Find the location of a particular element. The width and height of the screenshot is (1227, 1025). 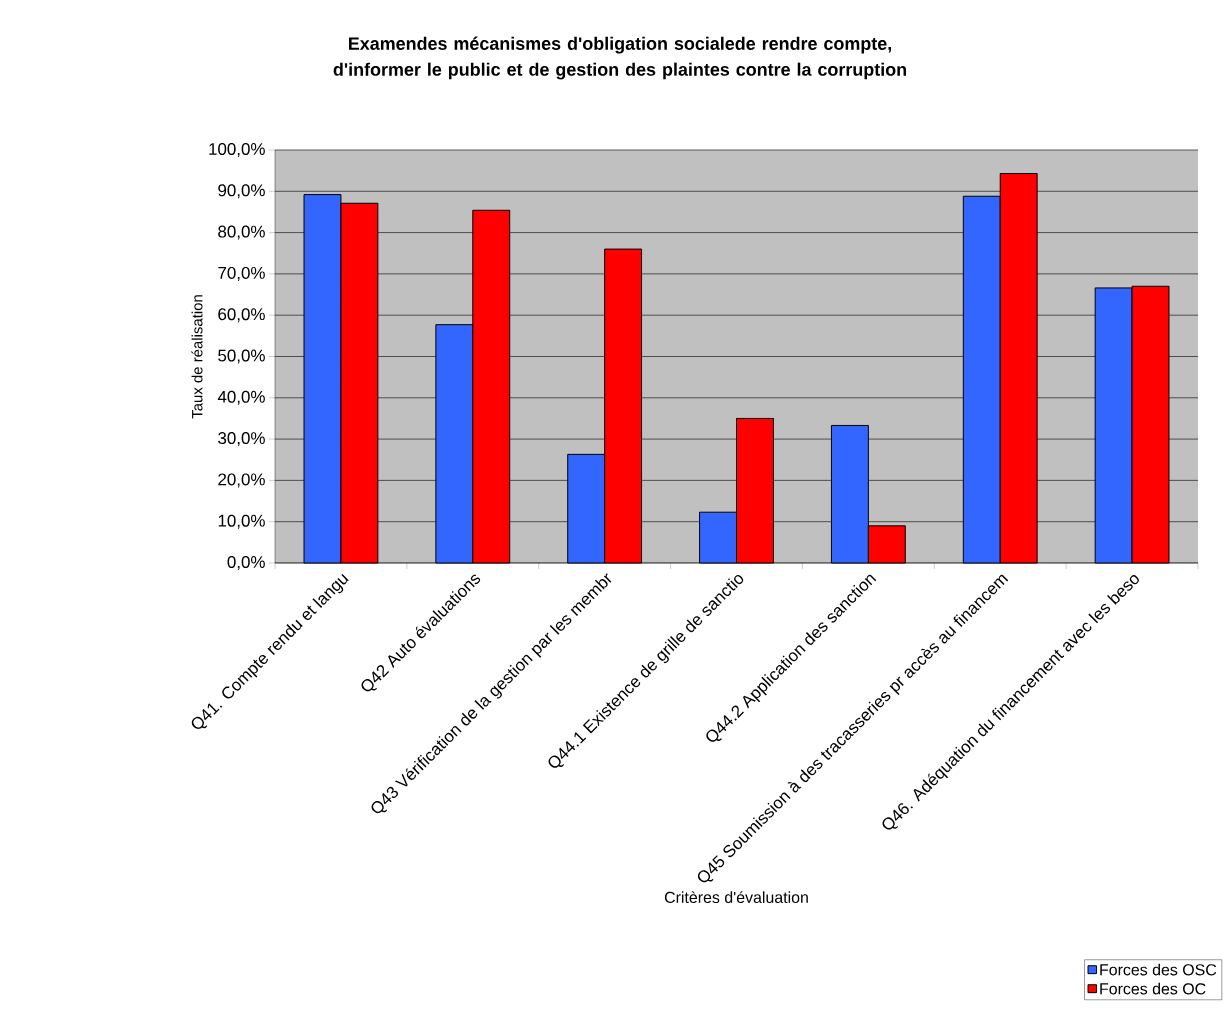

y-tick-label: 40,0% is located at coordinates (241, 397).